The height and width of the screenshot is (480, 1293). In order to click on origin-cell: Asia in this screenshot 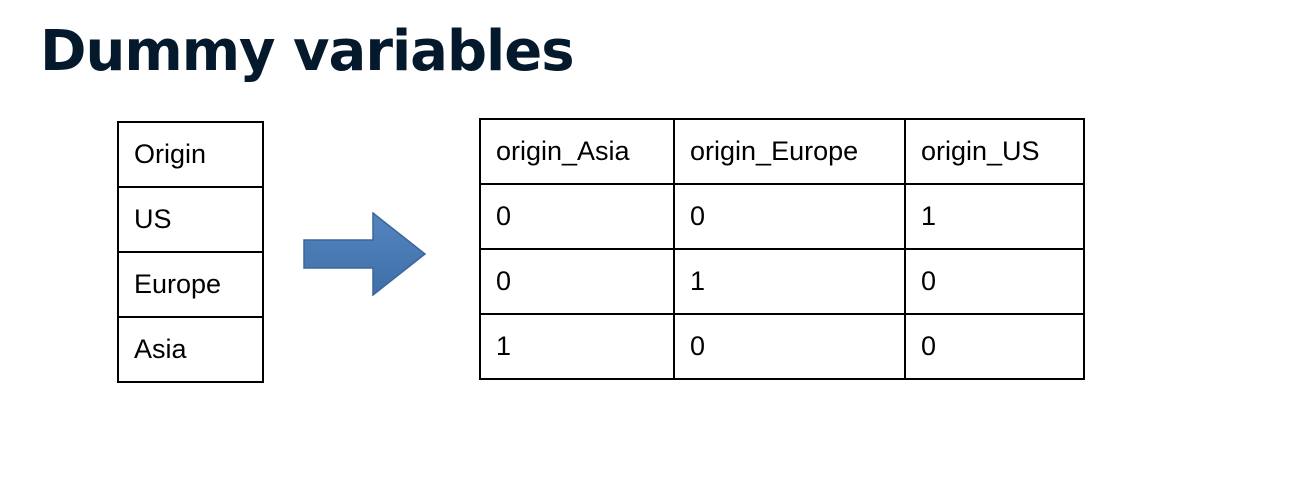, I will do `click(190, 349)`.